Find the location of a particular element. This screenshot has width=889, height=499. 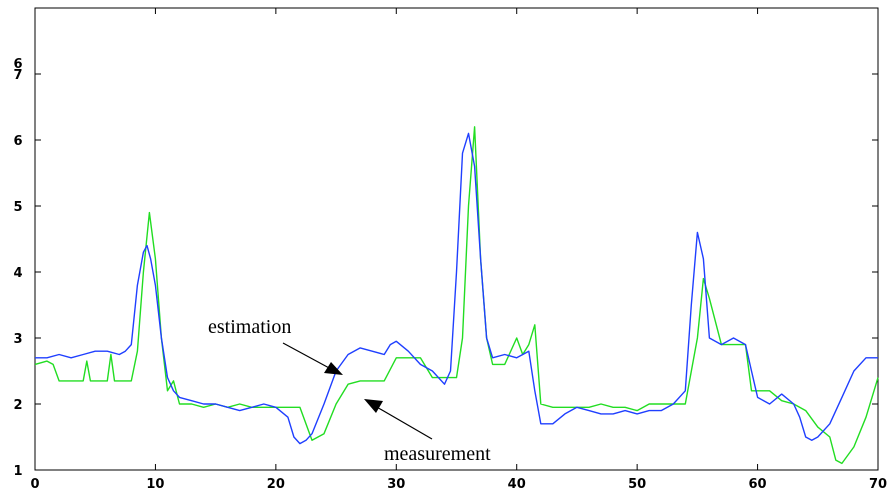

y-tick-label-5: 5 is located at coordinates (17, 207).